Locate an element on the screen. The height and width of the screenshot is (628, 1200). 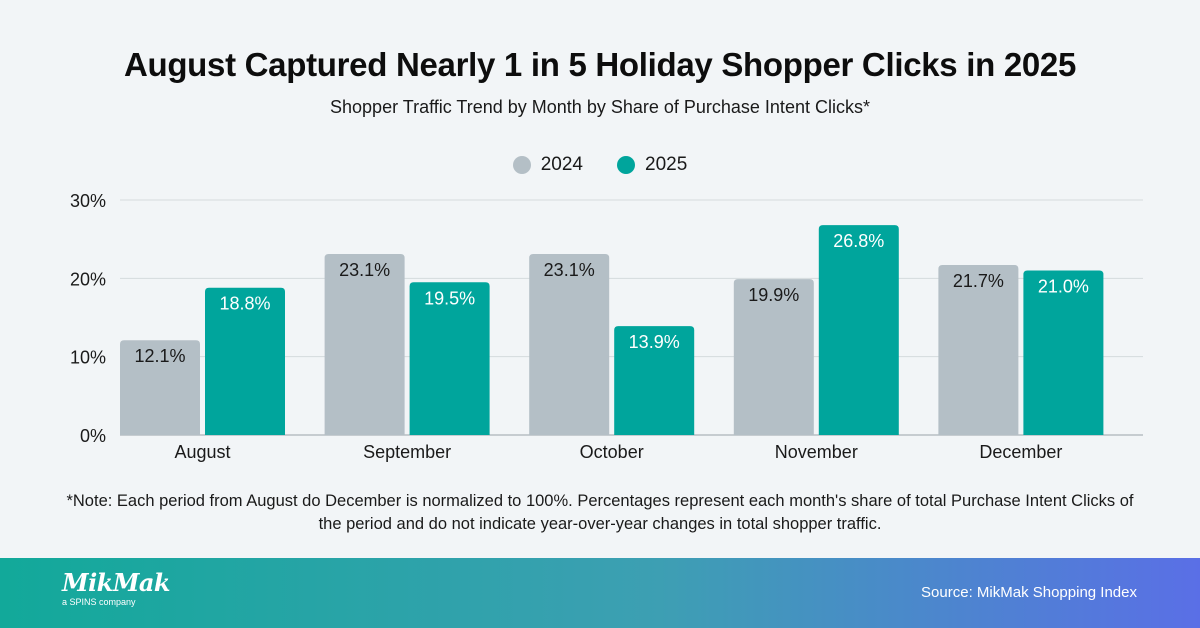
data-label: 12.1% is located at coordinates (159, 356).